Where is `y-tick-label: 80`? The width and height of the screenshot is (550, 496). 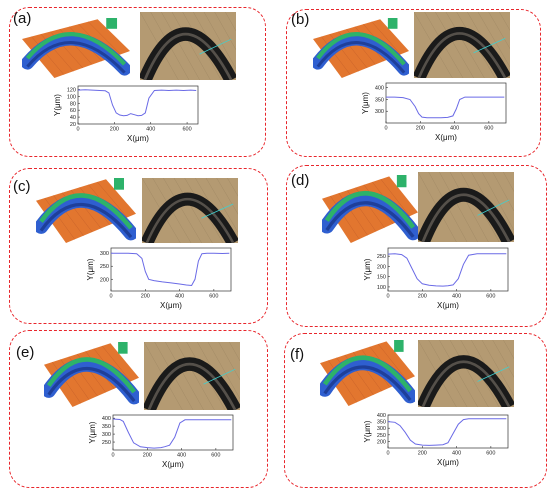 y-tick-label: 80 is located at coordinates (73, 104).